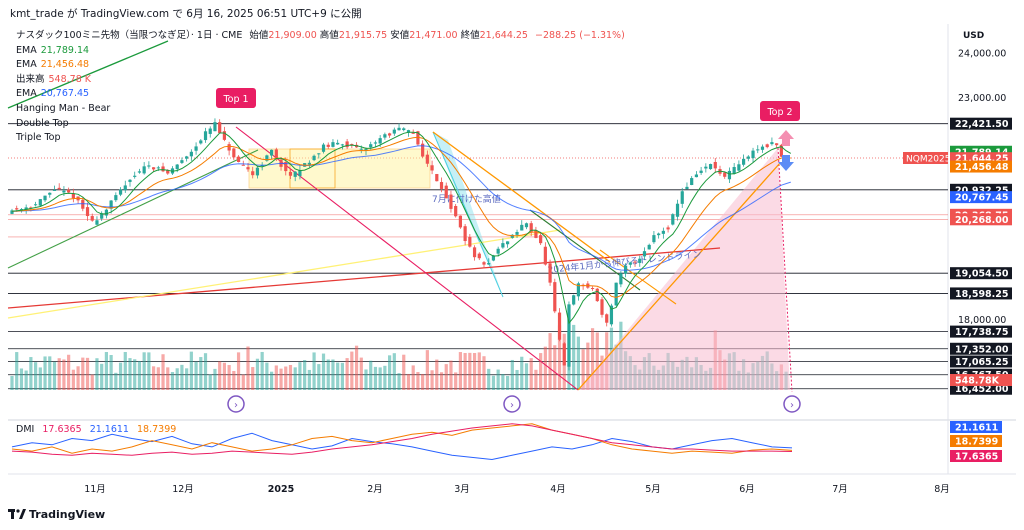 Image resolution: width=1024 pixels, height=530 pixels. Describe the element at coordinates (974, 36) in the screenshot. I see `currency-label: USD` at that location.